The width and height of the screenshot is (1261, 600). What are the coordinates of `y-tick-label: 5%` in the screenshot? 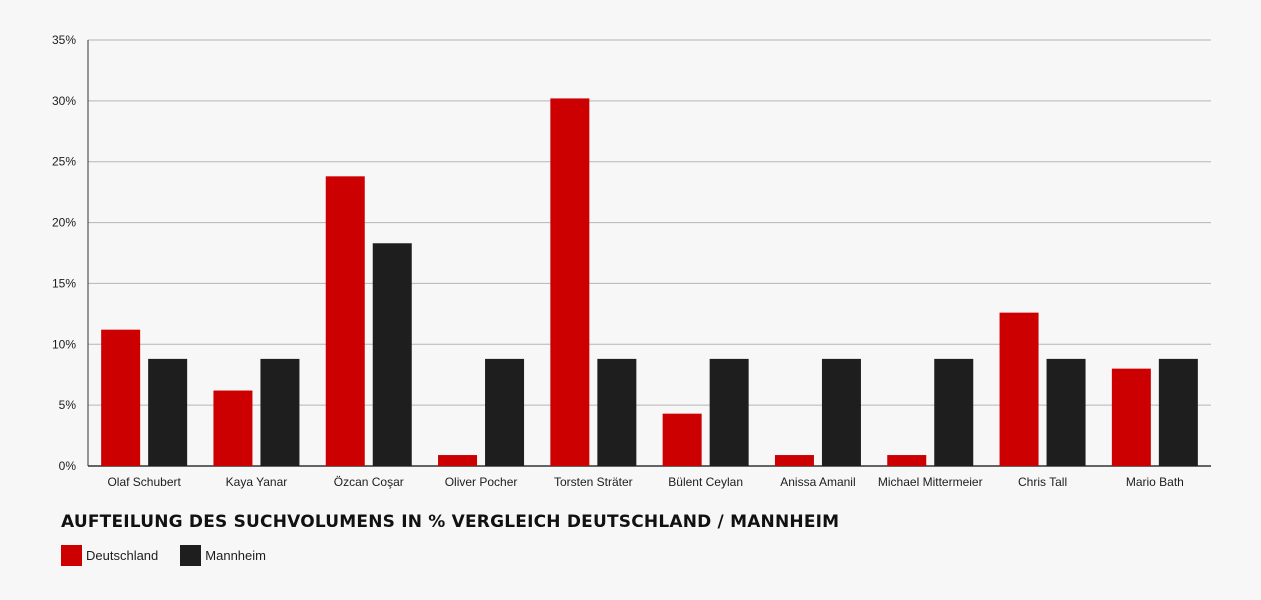 It's located at (68, 405).